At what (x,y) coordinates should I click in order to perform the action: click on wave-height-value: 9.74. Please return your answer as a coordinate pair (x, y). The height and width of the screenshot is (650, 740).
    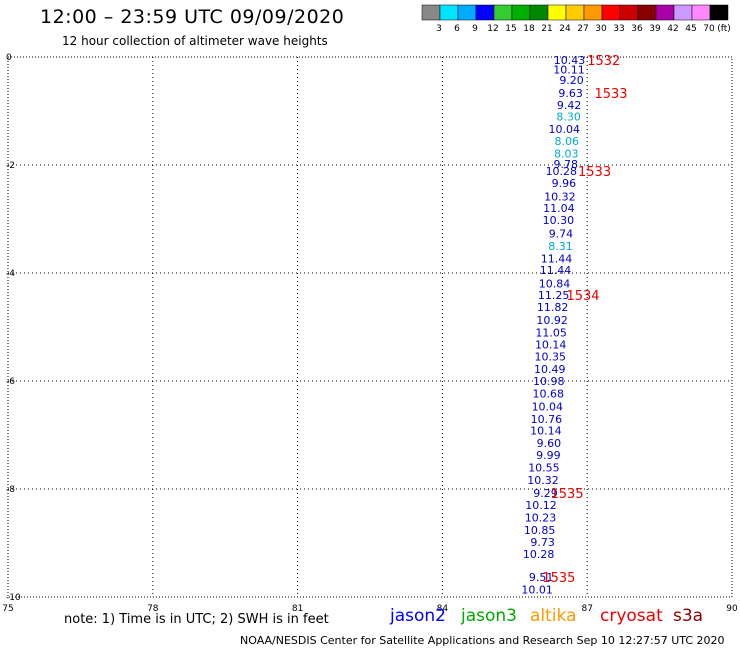
    Looking at the image, I should click on (561, 234).